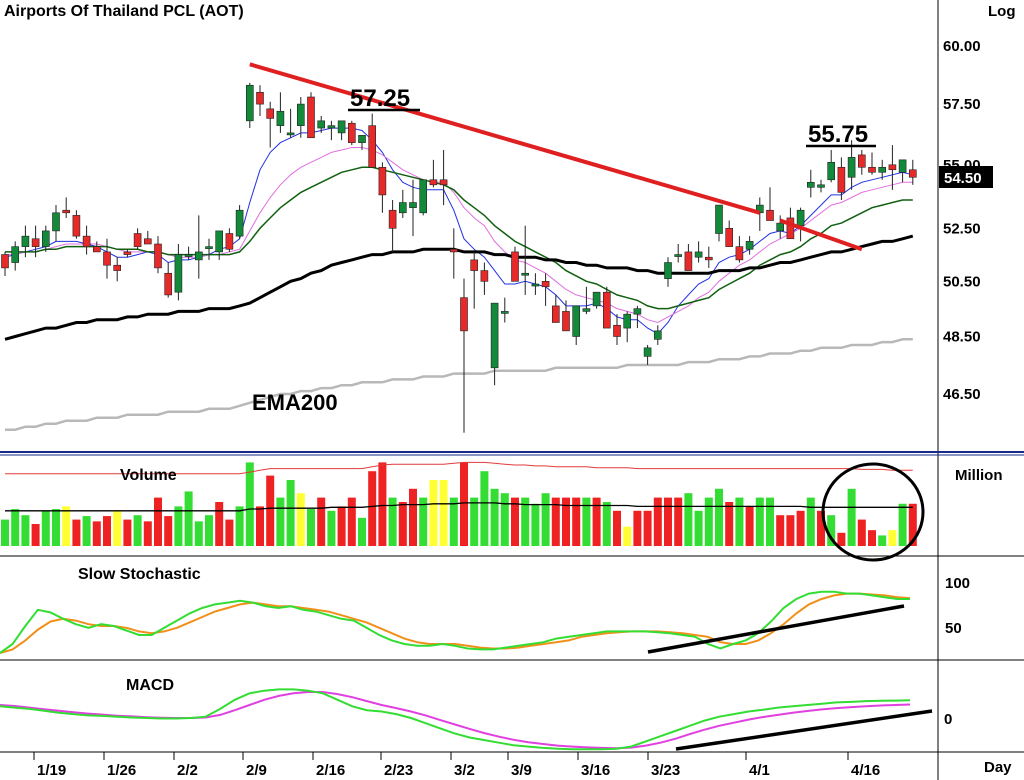 This screenshot has width=1024, height=780. I want to click on volume-bars, so click(459, 503).